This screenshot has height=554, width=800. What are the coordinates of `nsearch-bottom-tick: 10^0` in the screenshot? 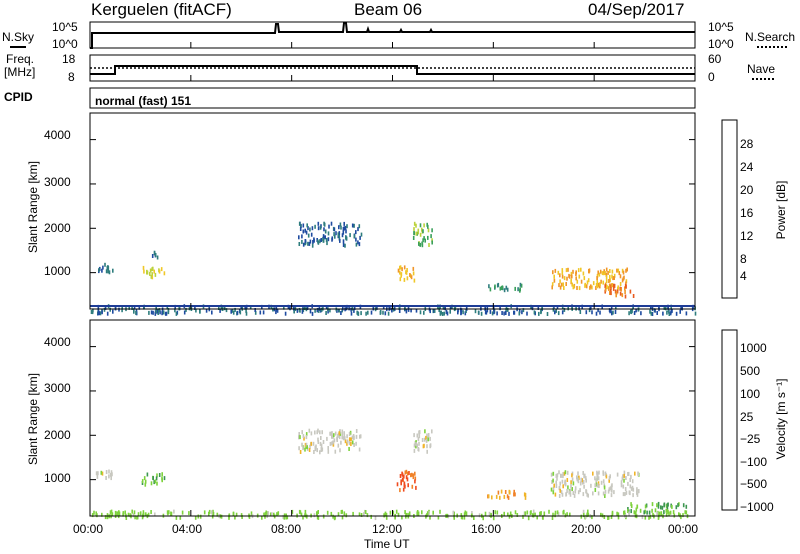 It's located at (721, 44).